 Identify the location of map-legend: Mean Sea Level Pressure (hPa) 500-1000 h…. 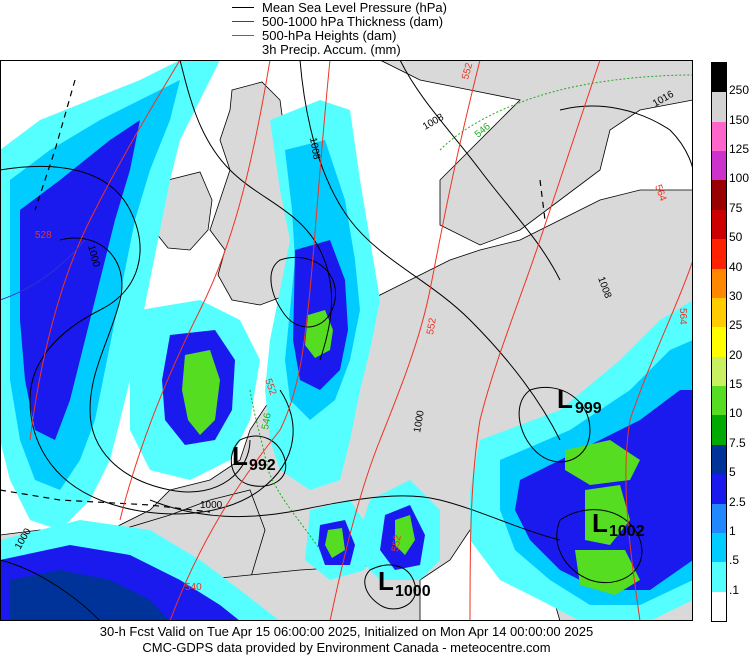
(375, 29).